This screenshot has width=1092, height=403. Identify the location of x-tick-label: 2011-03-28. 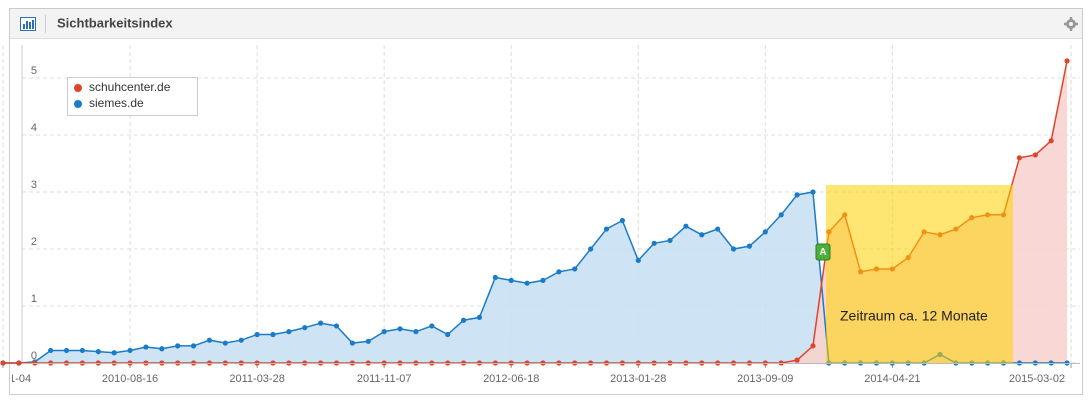
(256, 379).